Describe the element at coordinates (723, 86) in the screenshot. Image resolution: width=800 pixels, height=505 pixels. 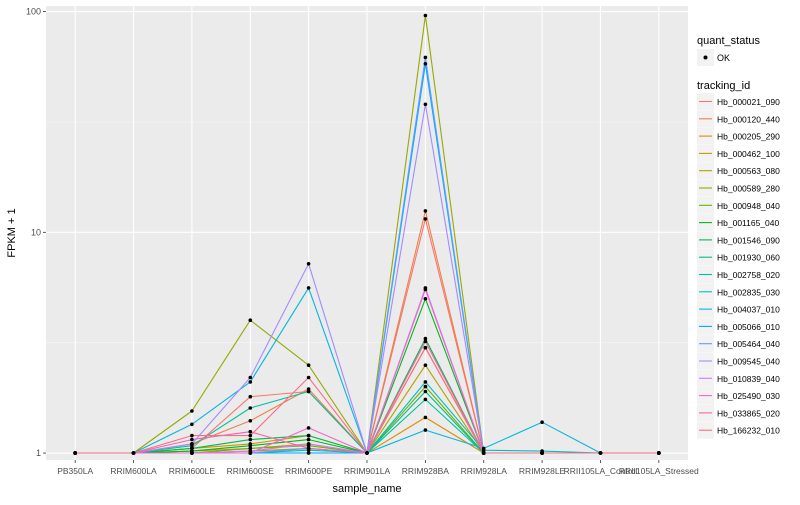
I see `legend-tracking-id-title: tracking_id` at that location.